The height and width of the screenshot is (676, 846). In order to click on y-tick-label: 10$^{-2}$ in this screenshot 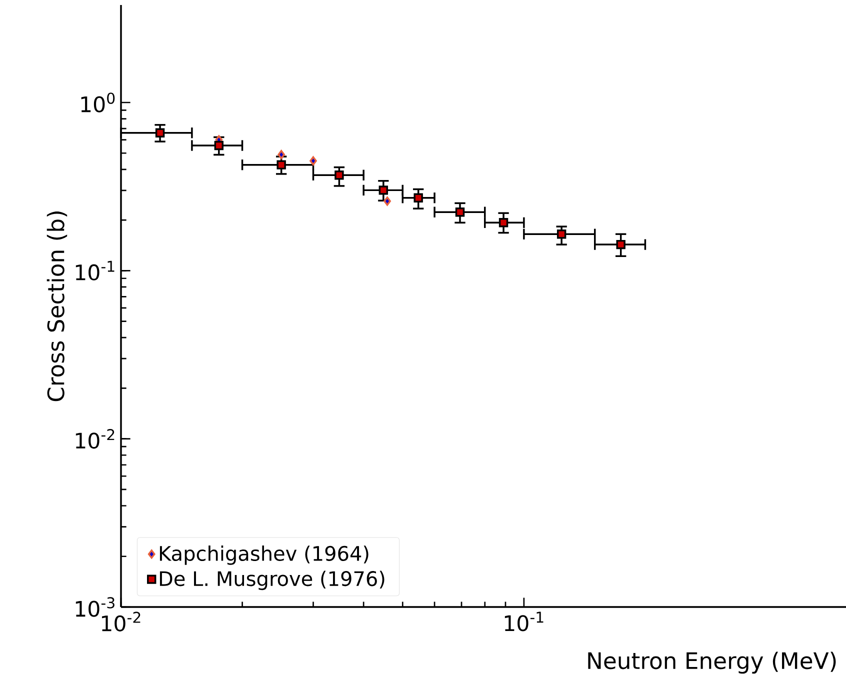, I will do `click(95, 438)`.